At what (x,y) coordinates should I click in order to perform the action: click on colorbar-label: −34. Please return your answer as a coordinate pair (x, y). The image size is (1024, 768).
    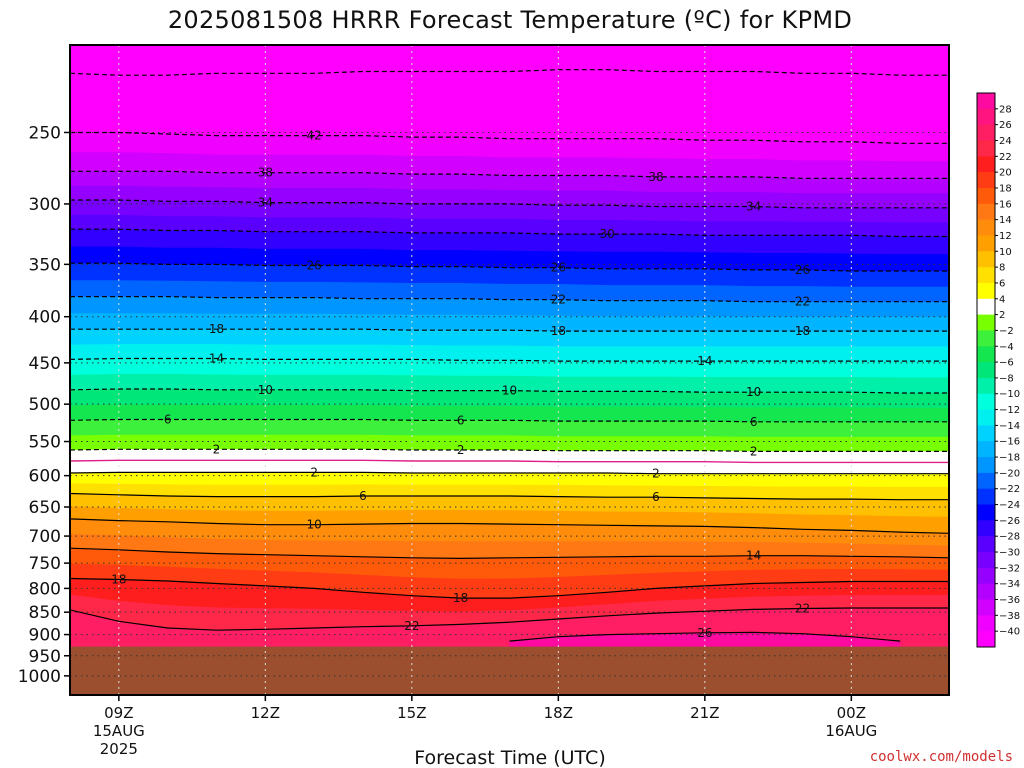
    Looking at the image, I should click on (1009, 584).